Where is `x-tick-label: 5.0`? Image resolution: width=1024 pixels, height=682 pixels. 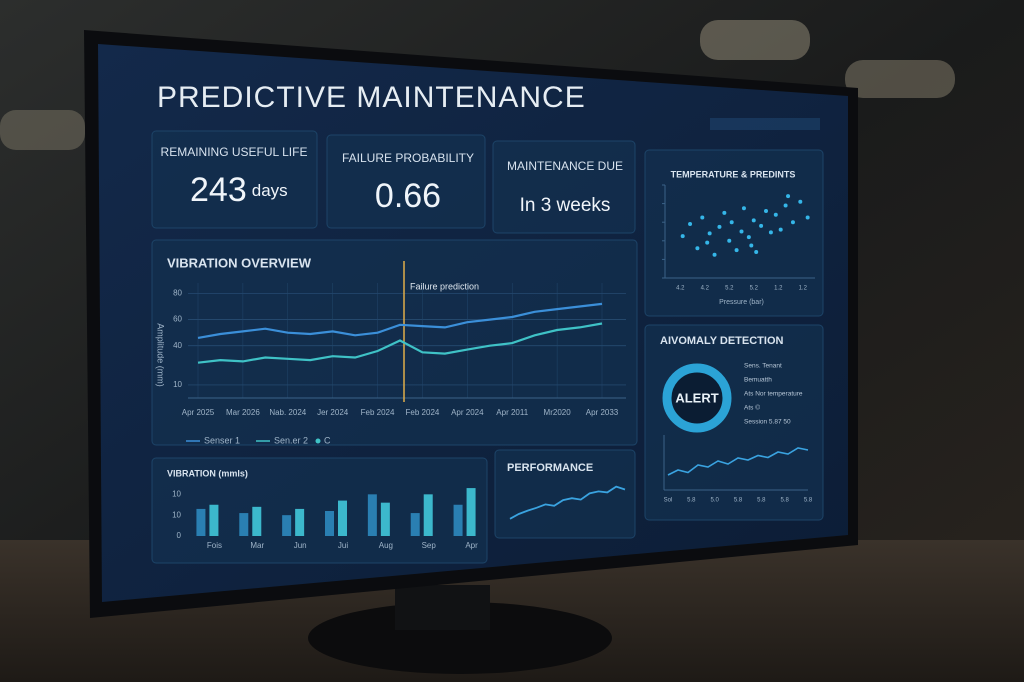
x-tick-label: 5.0 is located at coordinates (714, 501).